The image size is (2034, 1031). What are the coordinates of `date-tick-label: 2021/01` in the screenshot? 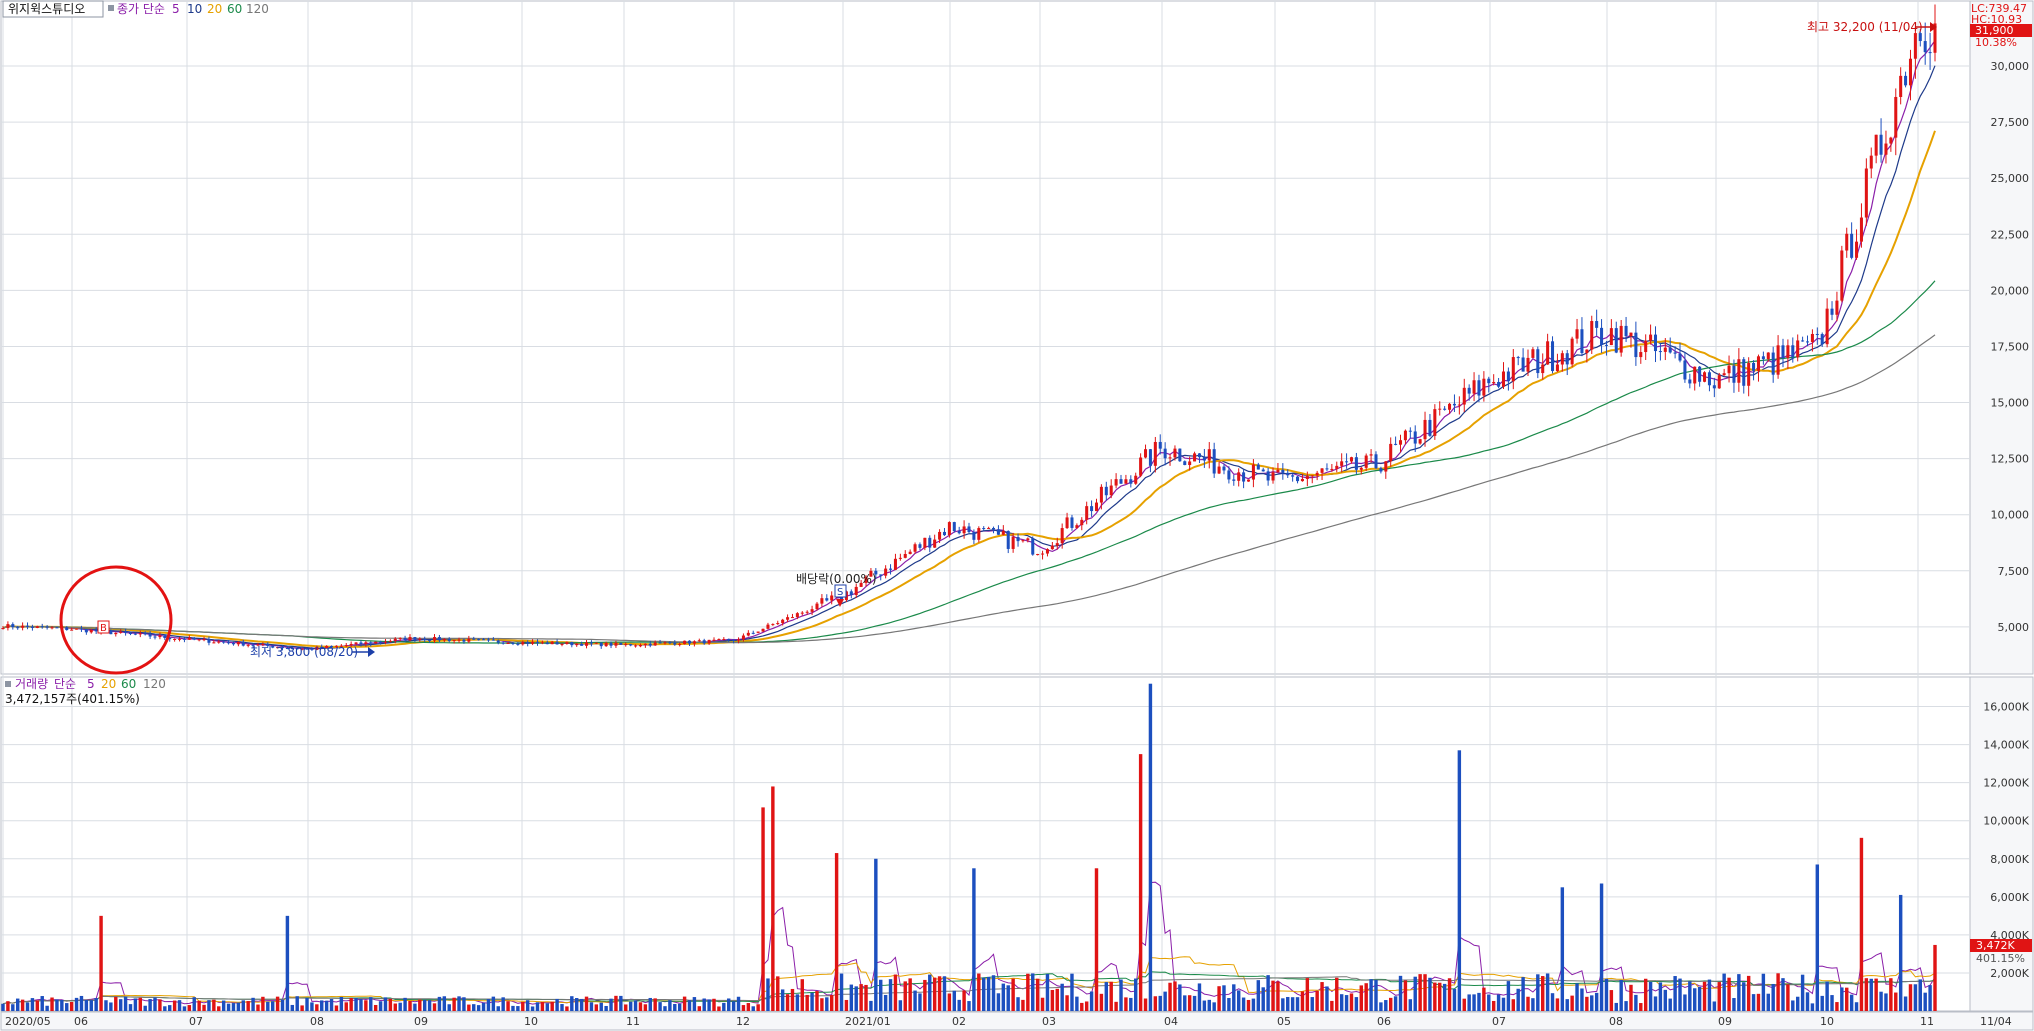 It's located at (868, 1021).